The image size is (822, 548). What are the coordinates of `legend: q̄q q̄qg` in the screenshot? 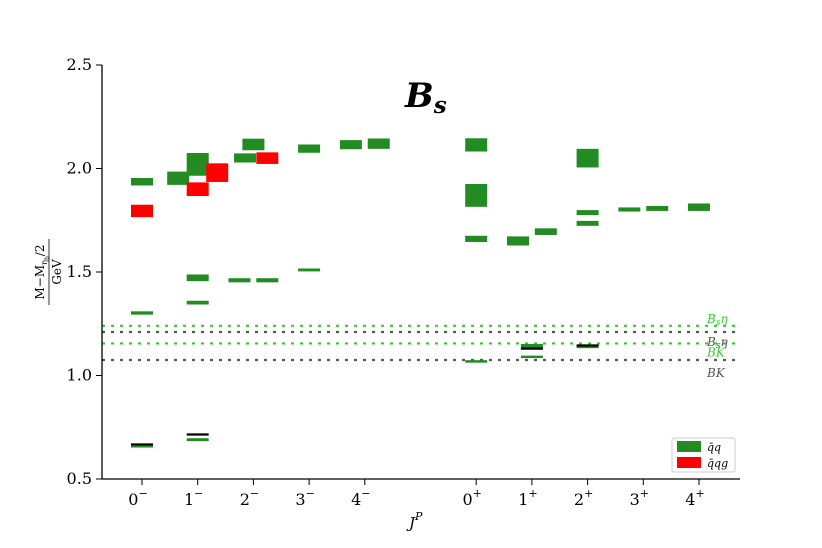 It's located at (703, 455).